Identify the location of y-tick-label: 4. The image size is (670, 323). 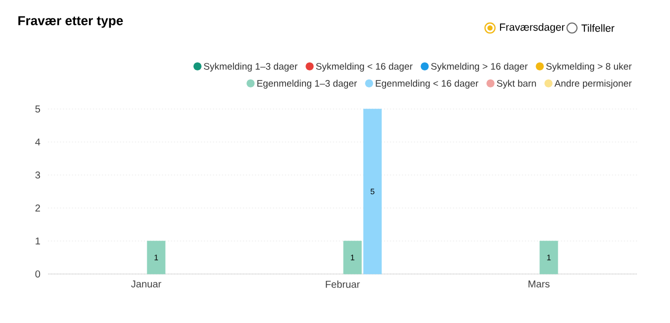
(37, 142).